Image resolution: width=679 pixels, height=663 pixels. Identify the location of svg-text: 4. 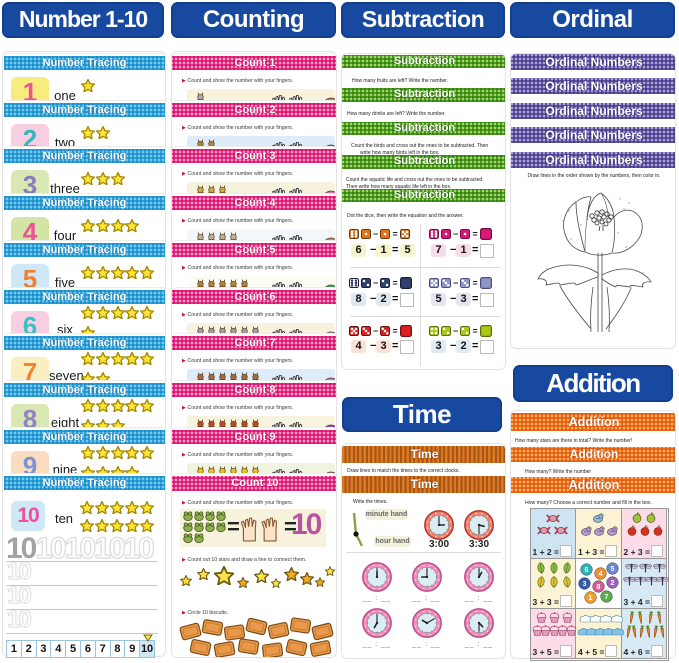
(601, 574).